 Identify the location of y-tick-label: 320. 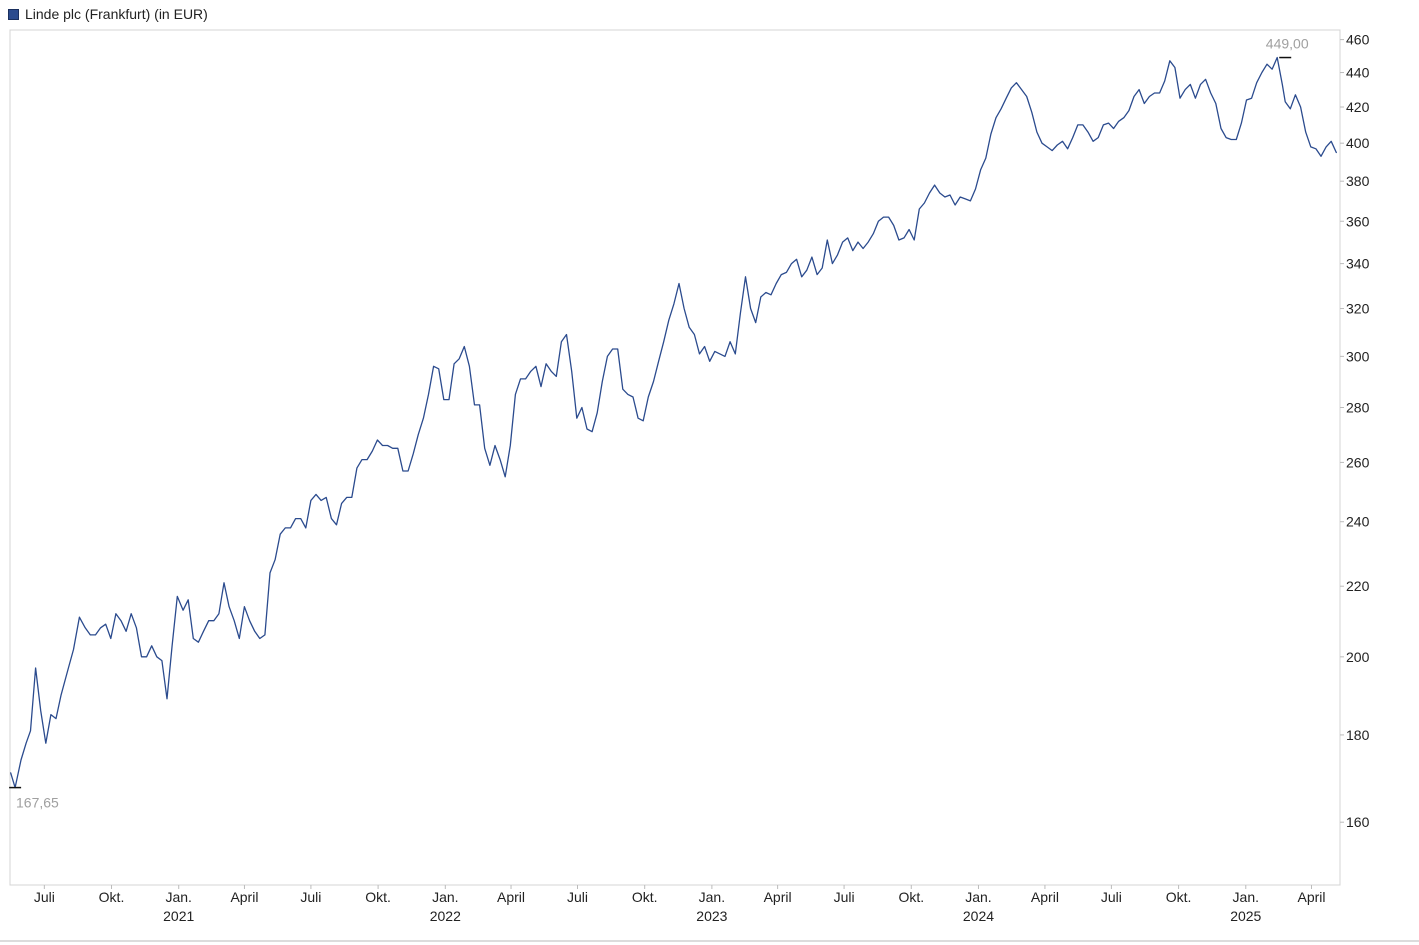
(1358, 309).